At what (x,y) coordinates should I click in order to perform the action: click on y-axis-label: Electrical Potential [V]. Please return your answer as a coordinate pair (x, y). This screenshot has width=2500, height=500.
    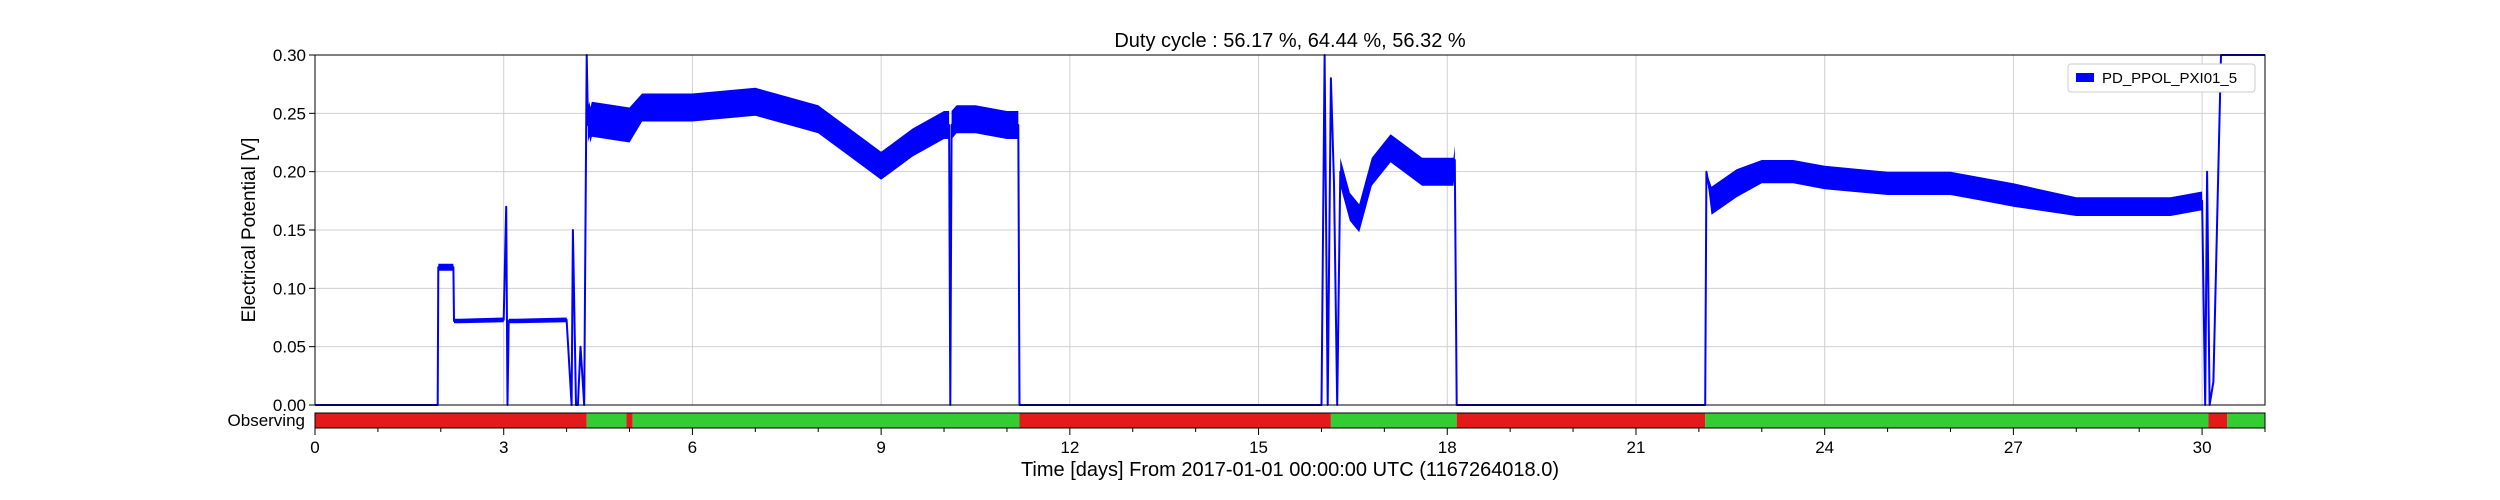
    Looking at the image, I should click on (249, 230).